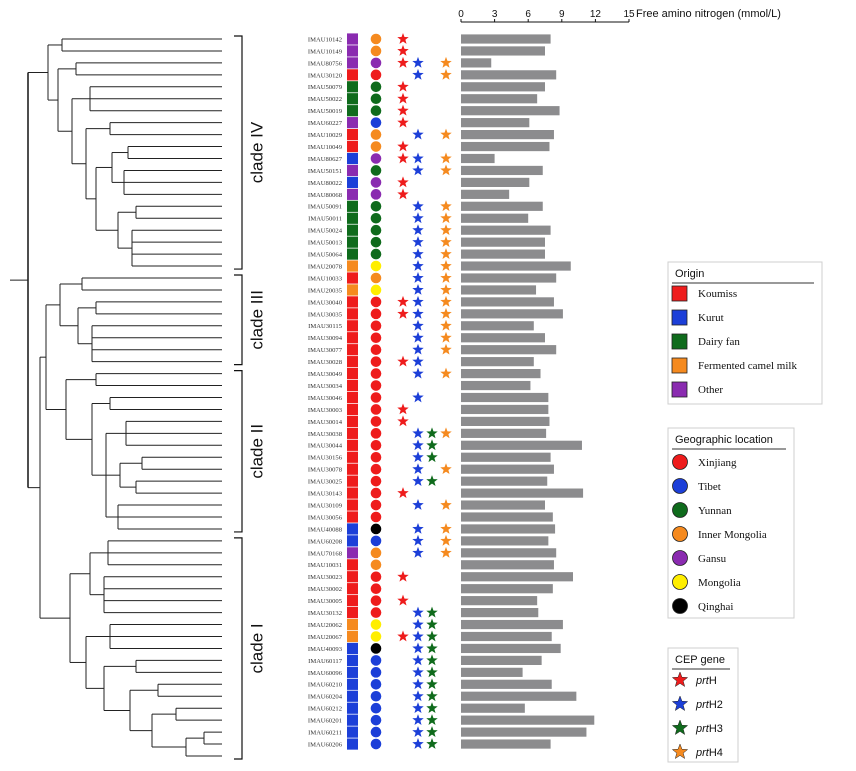  I want to click on strain-label: IMAU80627, so click(325, 159).